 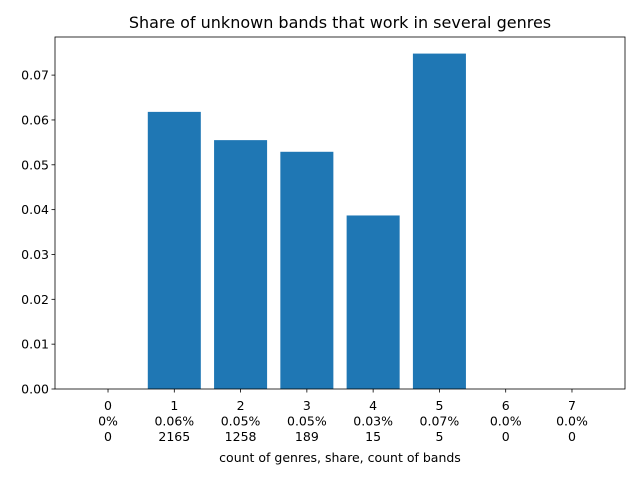 I want to click on x-tick-label: 3, so click(x=307, y=405).